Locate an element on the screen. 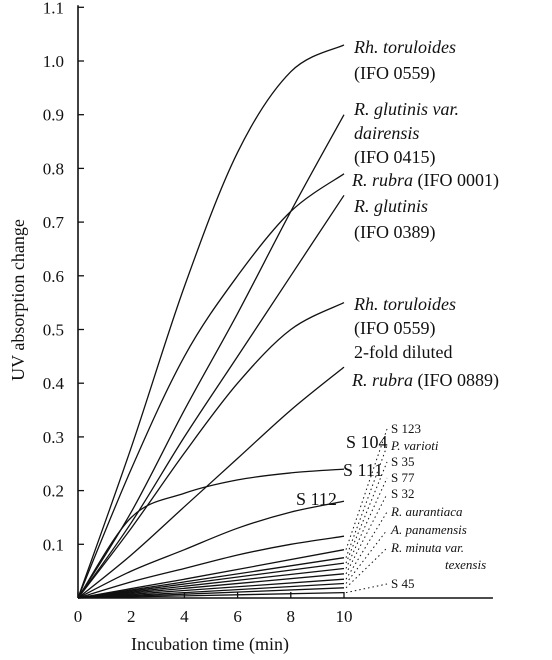  series-label: S 35 is located at coordinates (402, 461).